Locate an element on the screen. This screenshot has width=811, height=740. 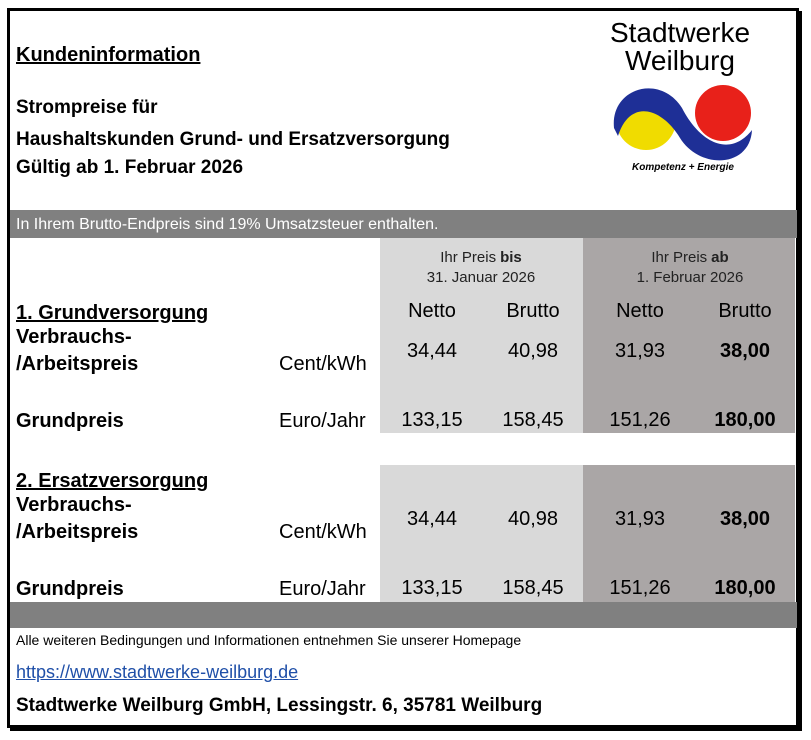
period-emphasis: ab is located at coordinates (720, 257).